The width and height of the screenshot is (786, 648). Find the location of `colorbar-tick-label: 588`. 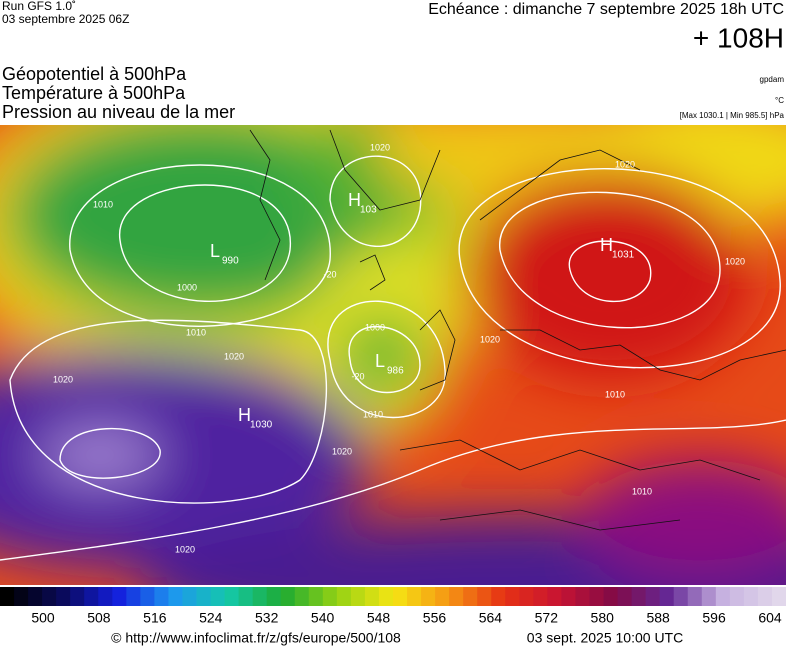

colorbar-tick-label: 588 is located at coordinates (658, 618).